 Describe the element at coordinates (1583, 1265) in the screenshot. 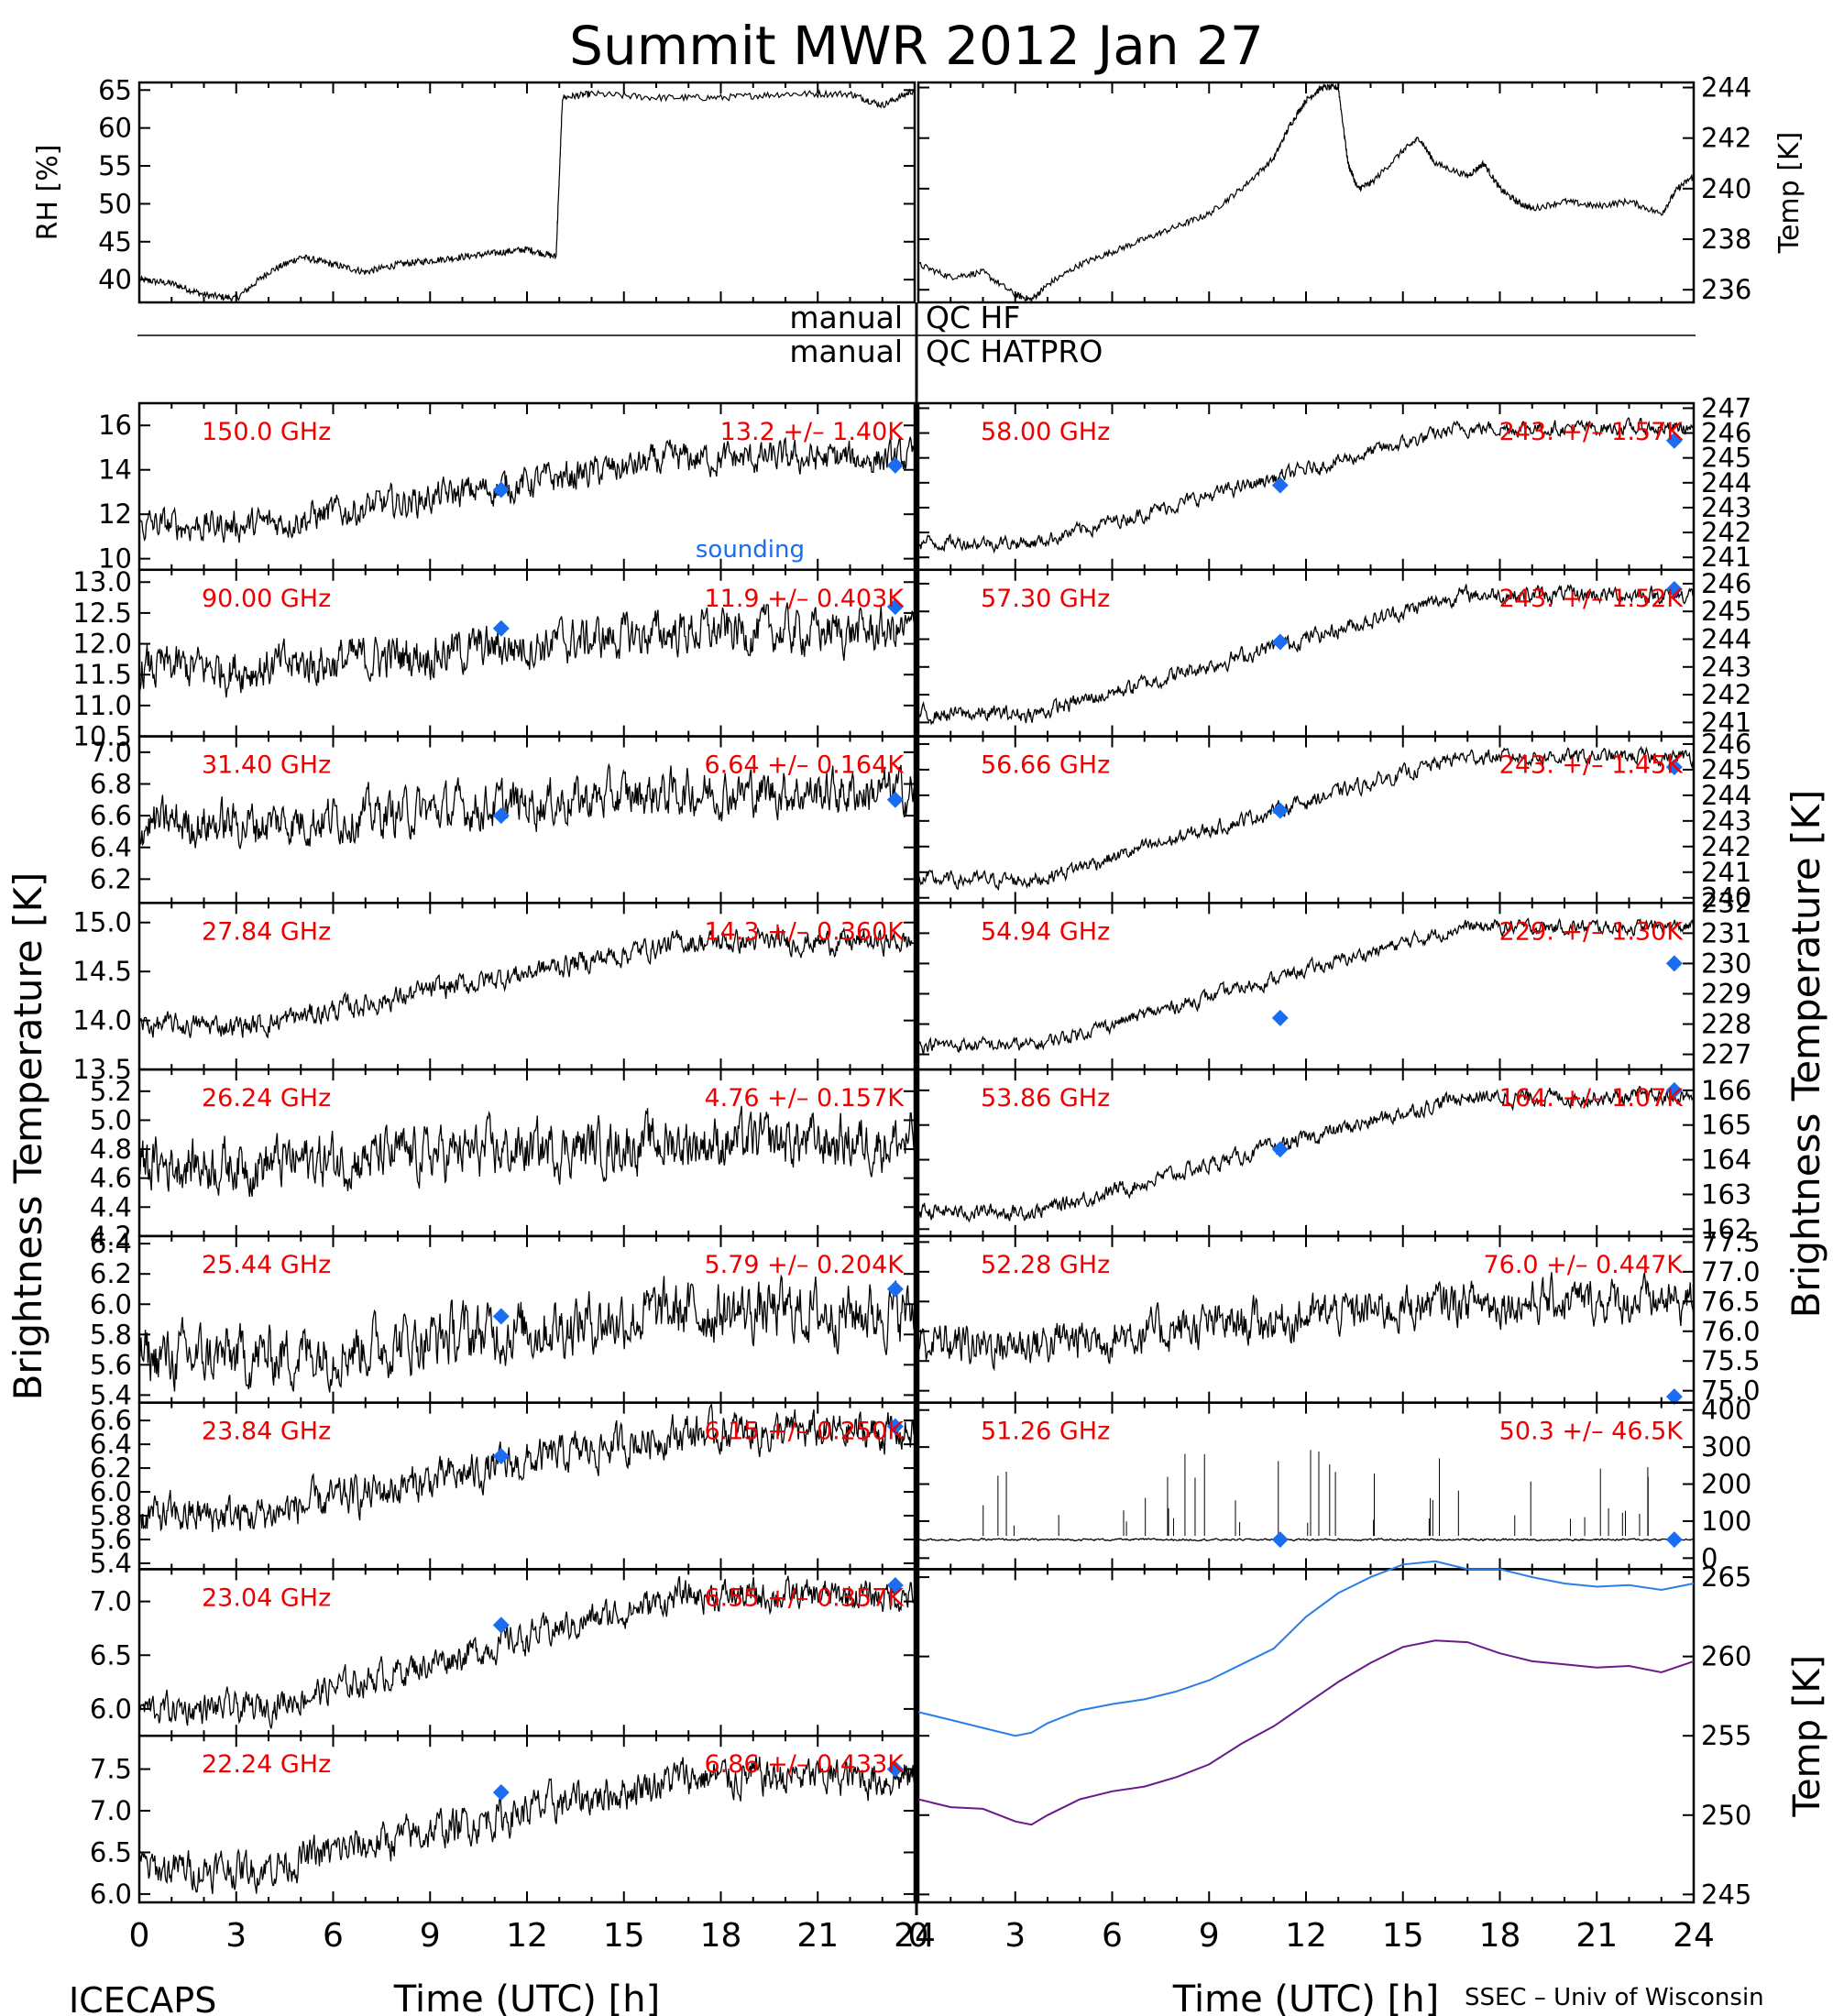

I see `channel-stat-label: 76.0 +/– 0.447K` at that location.